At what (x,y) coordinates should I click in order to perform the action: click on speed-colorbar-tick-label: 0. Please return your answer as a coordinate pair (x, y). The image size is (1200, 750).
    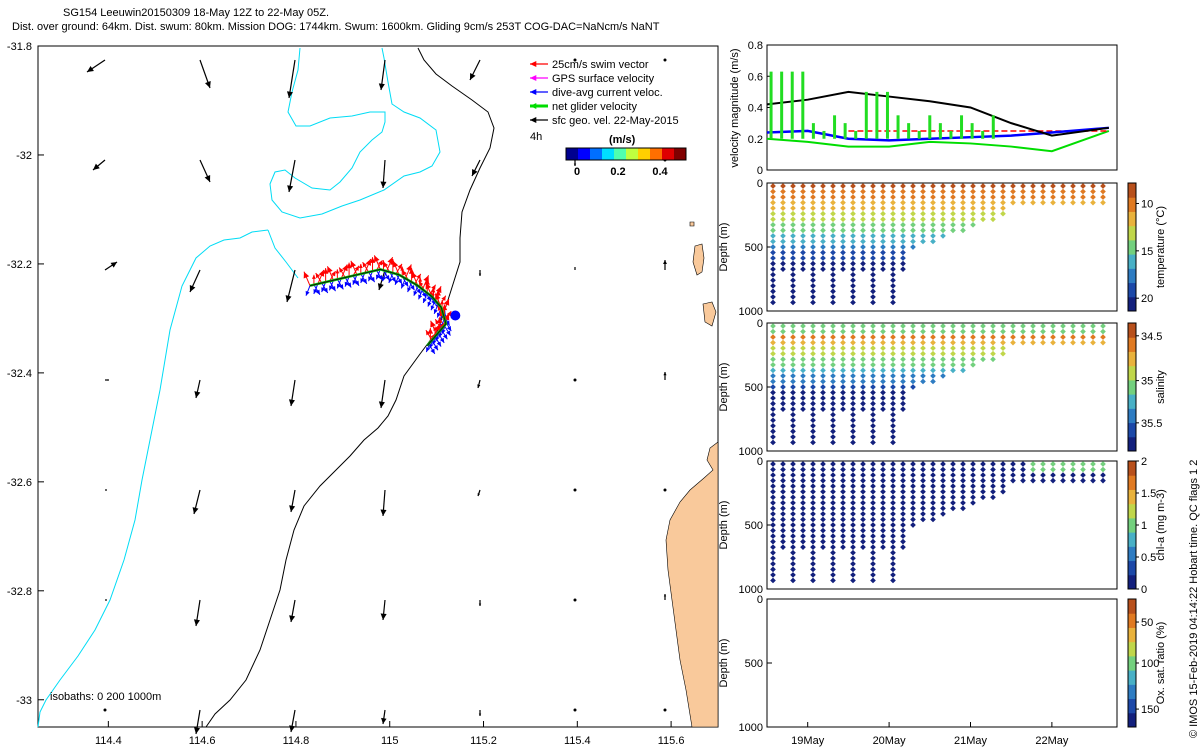
    Looking at the image, I should click on (577, 172).